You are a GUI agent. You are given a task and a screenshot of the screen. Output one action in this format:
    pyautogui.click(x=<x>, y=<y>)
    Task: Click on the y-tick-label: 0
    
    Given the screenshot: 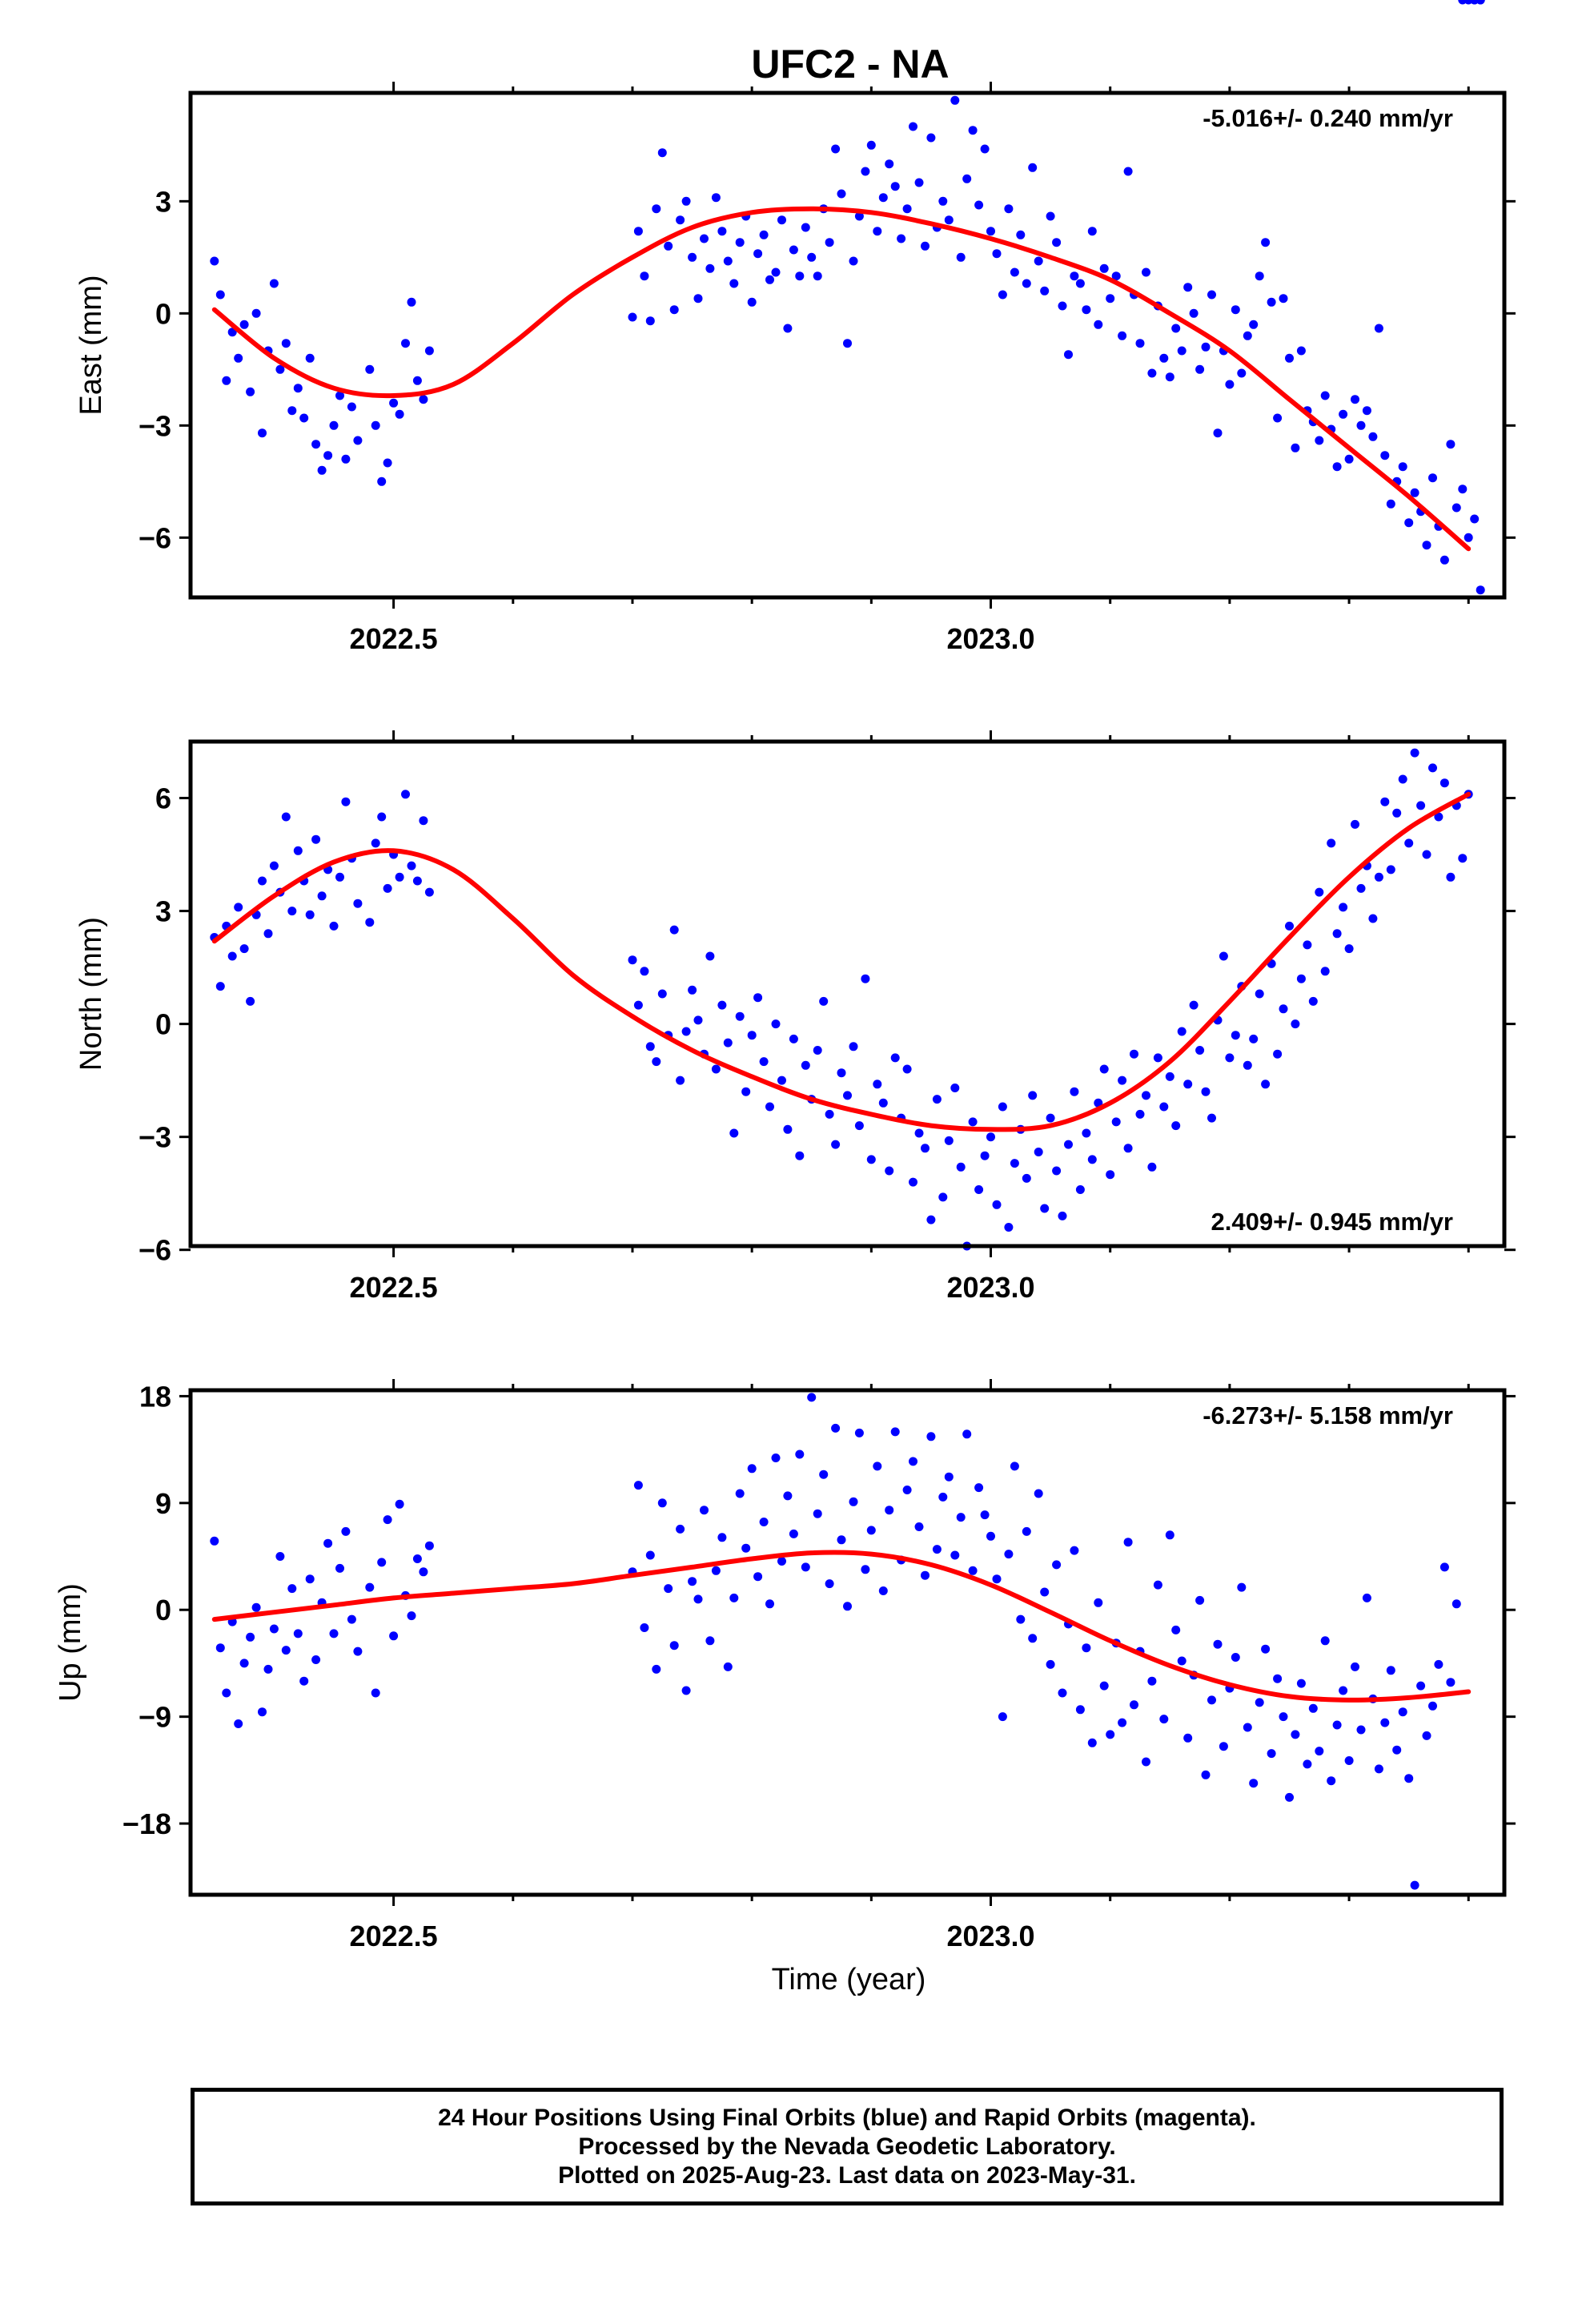 What is the action you would take?
    pyautogui.click(x=163, y=1610)
    